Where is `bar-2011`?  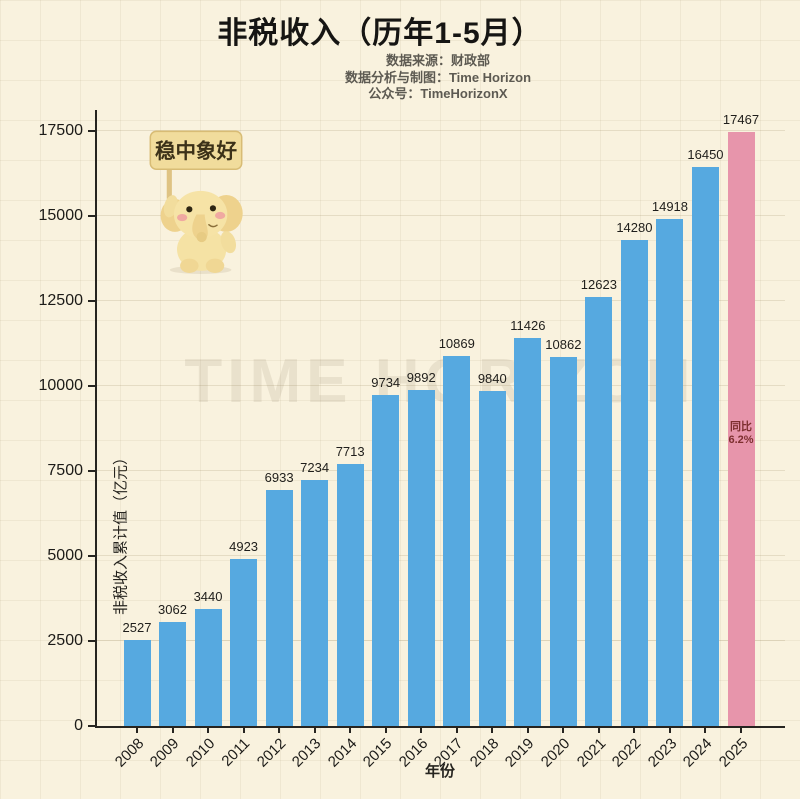
bar-2011 is located at coordinates (244, 642).